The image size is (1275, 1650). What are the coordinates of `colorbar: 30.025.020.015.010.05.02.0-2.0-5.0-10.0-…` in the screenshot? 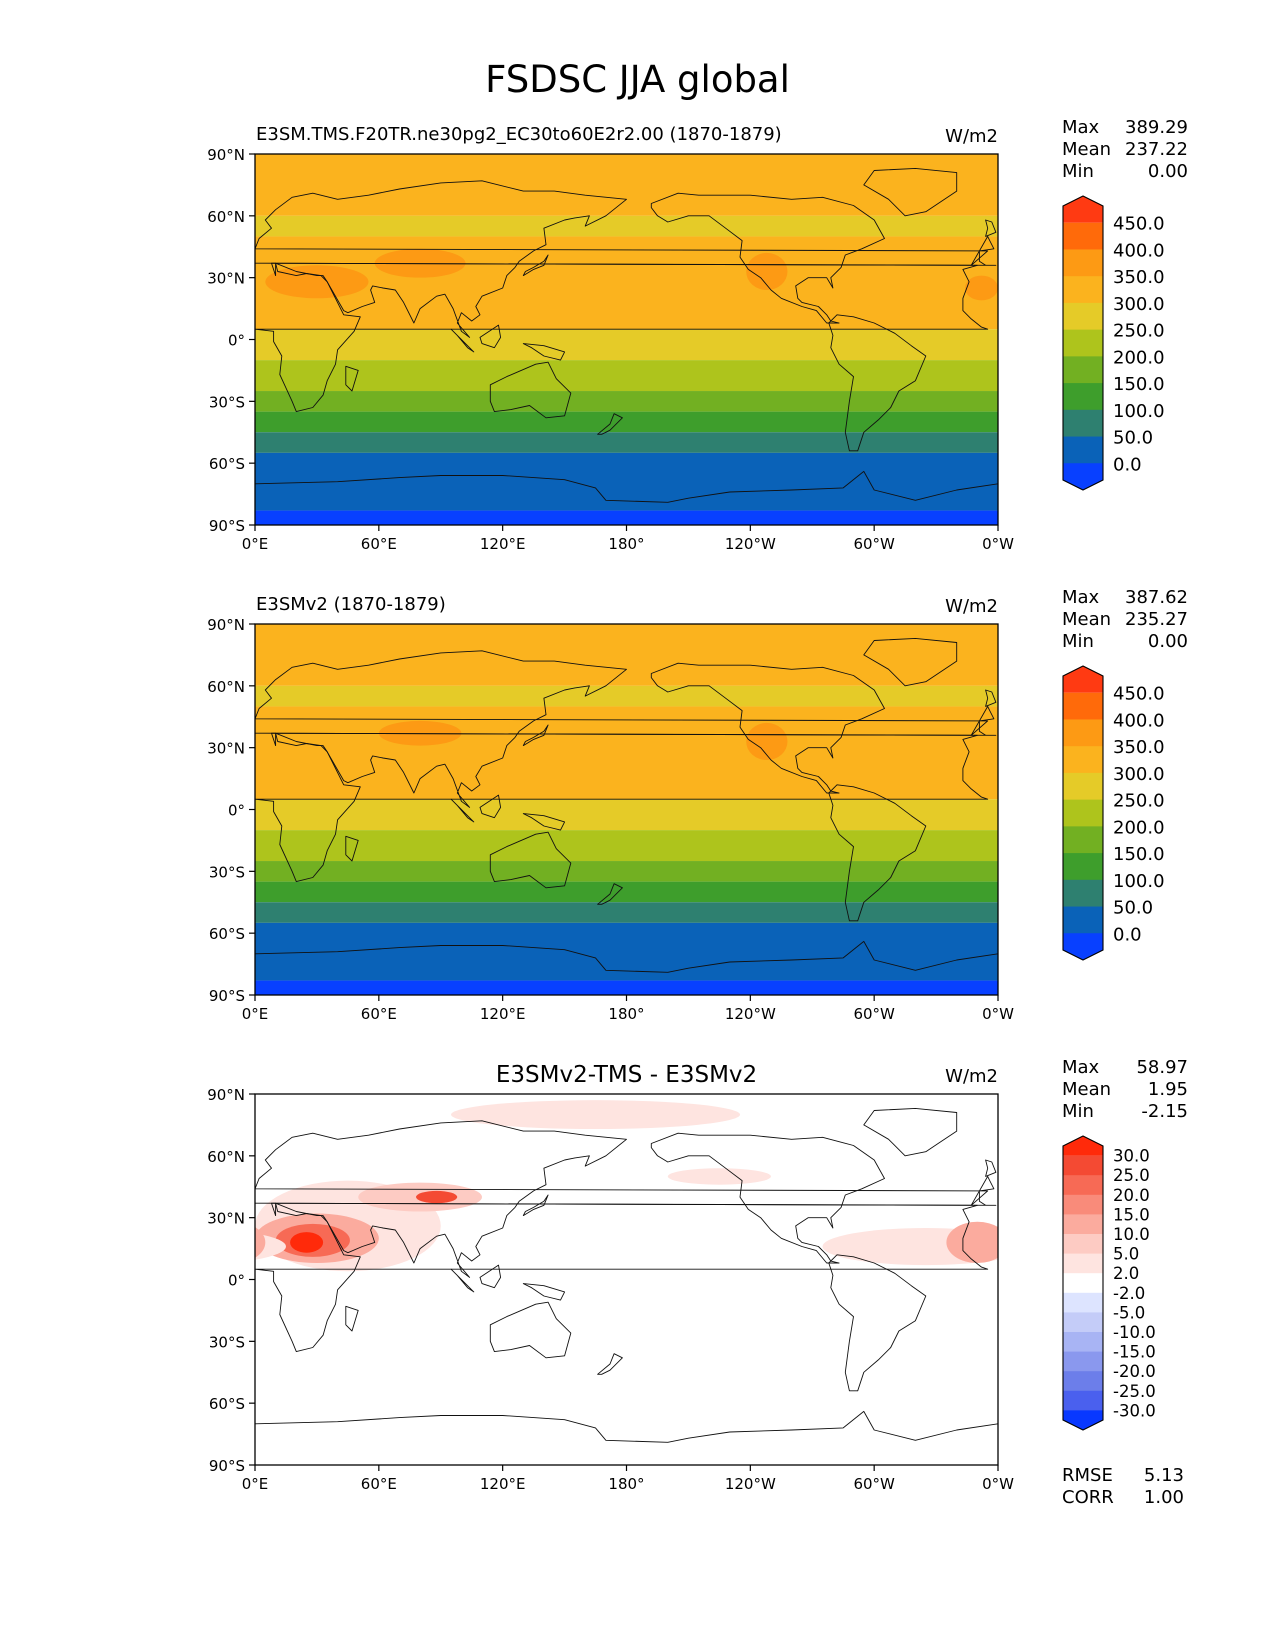 It's located at (1109, 1283).